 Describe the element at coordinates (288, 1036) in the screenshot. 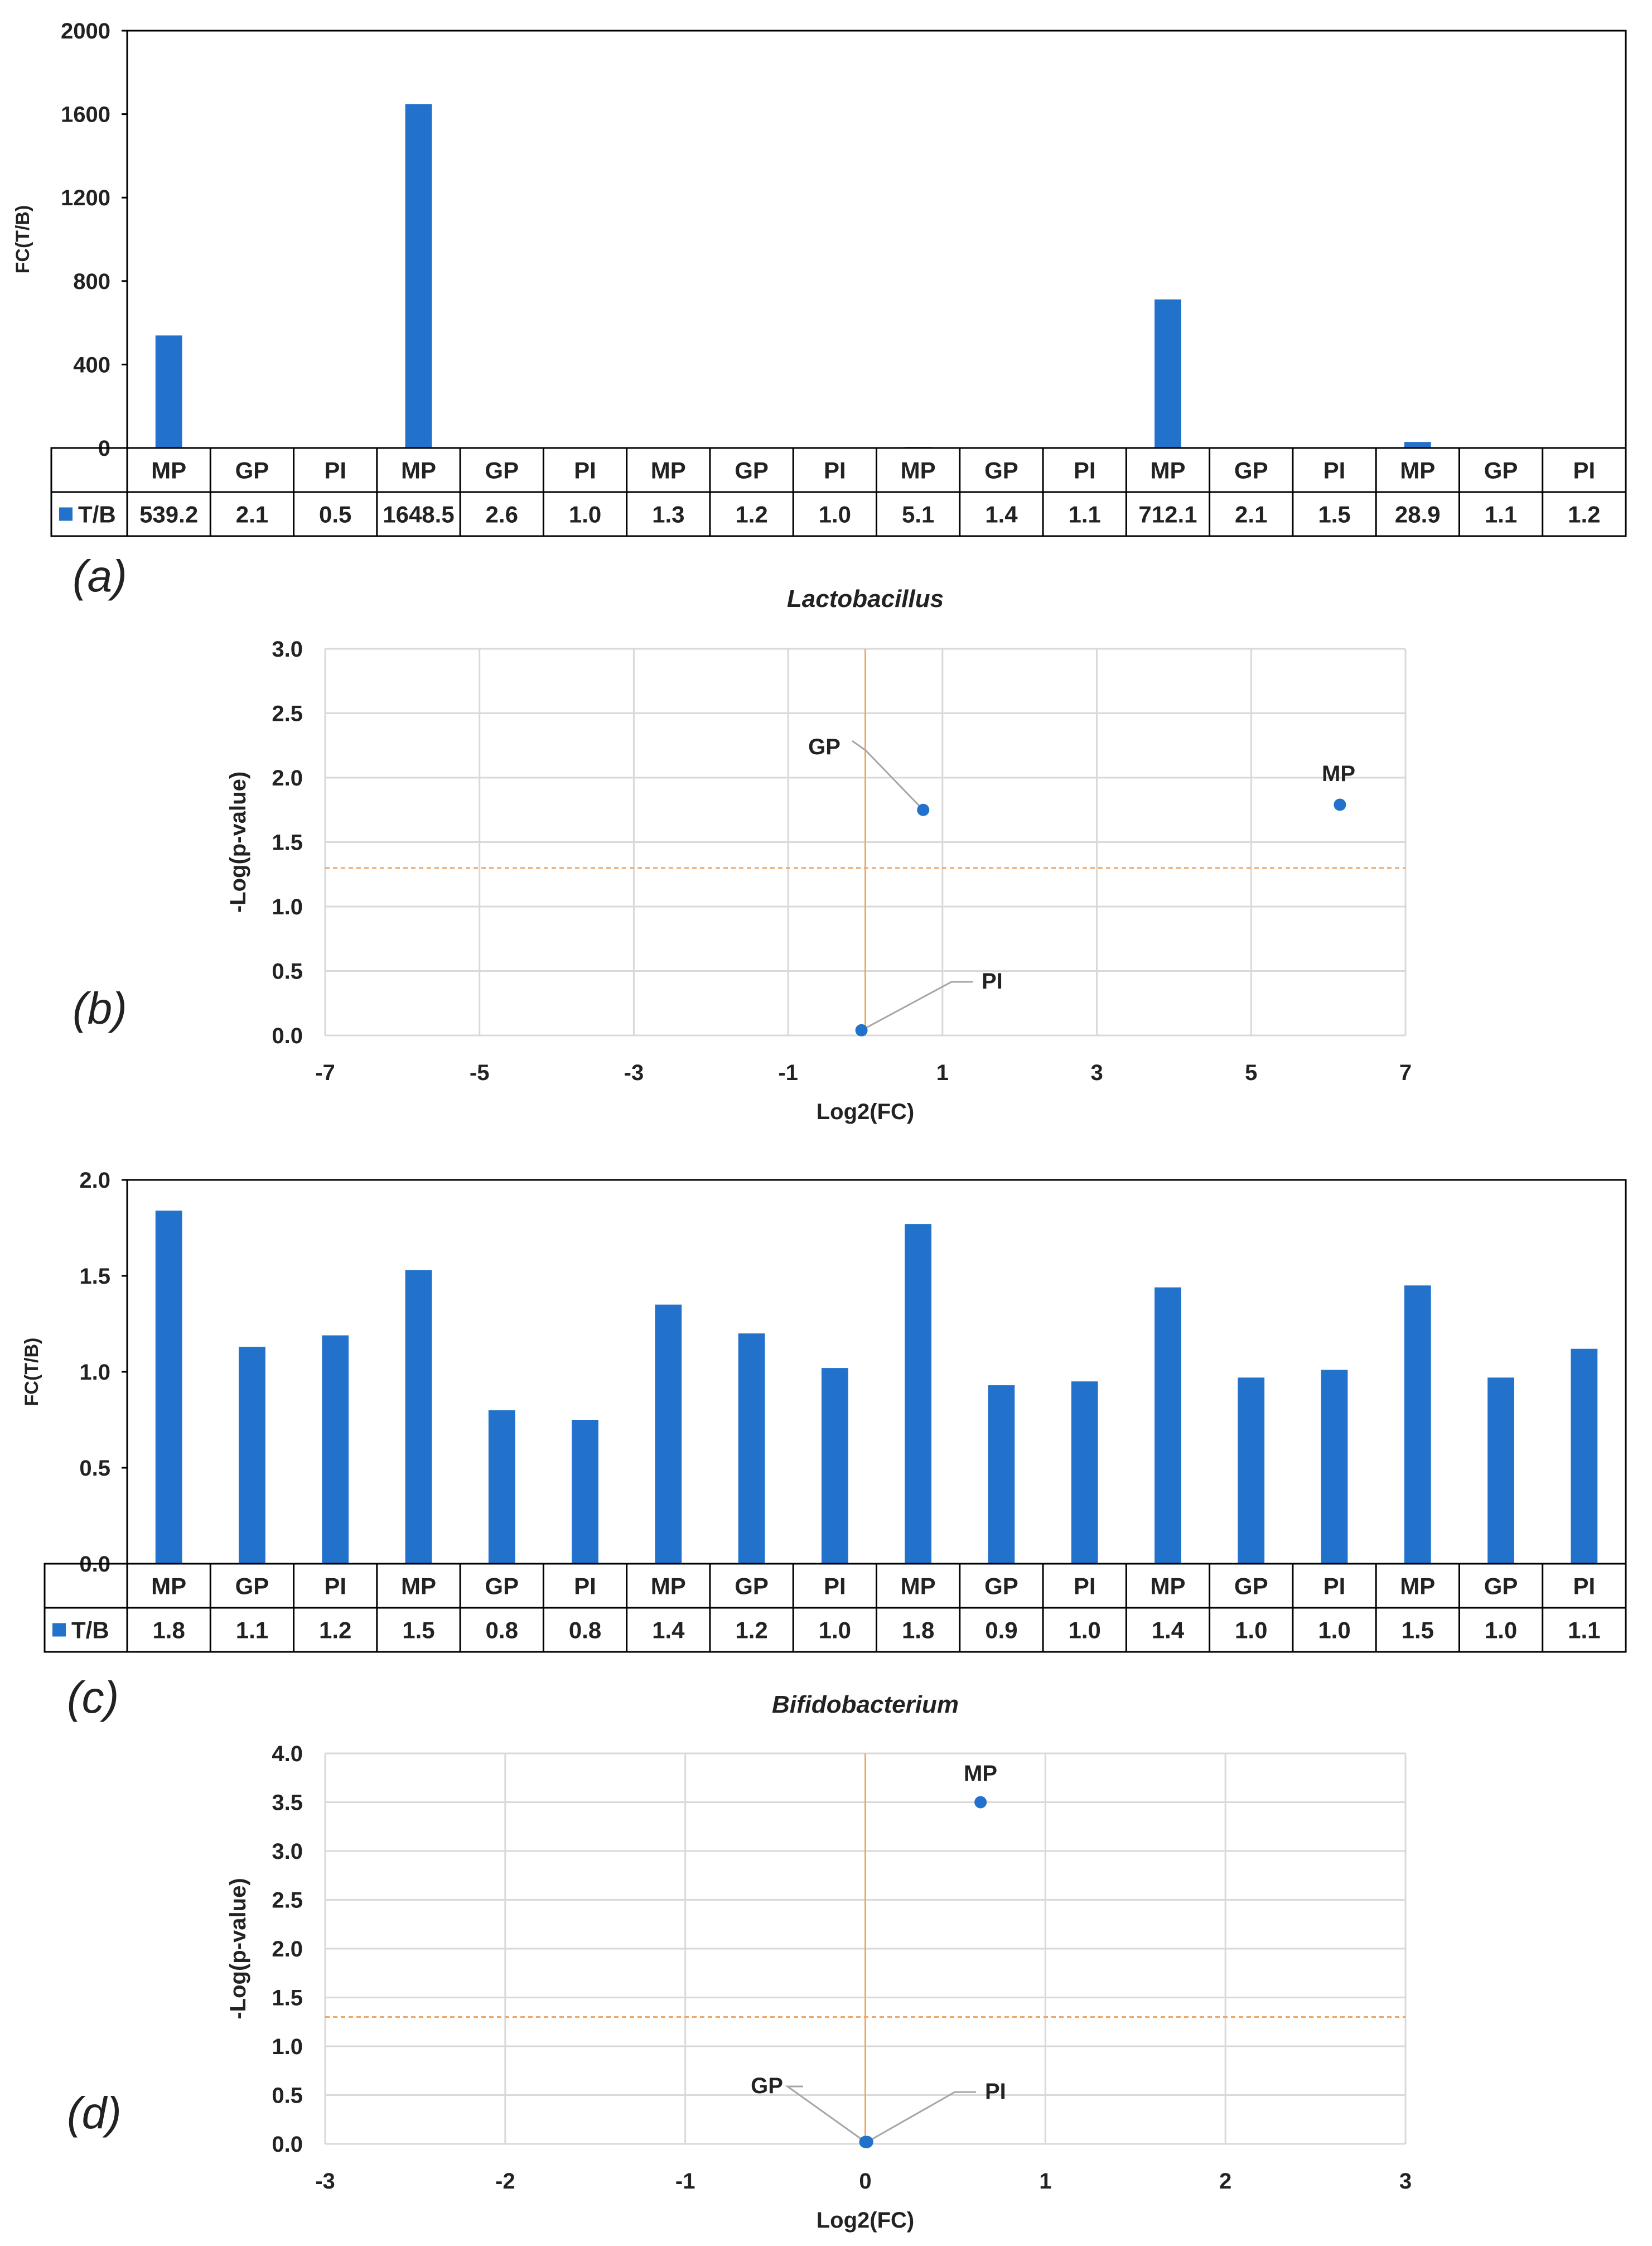

I see `y-tick-label: 0.0` at that location.